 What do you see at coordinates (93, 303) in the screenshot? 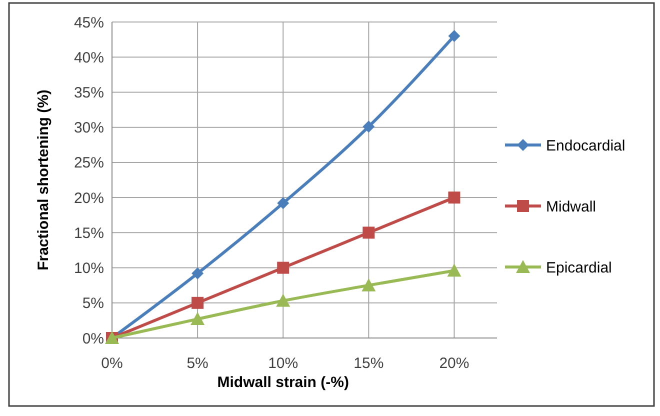
I see `y-tick-label: 5%` at bounding box center [93, 303].